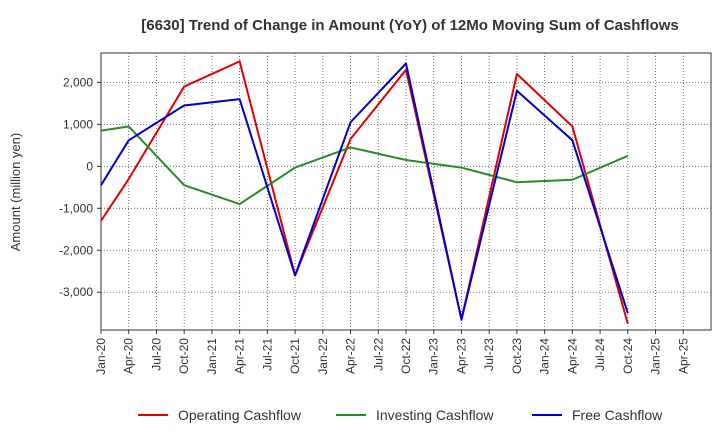 The image size is (720, 440). Describe the element at coordinates (656, 356) in the screenshot. I see `x-tick-label: Jan-25` at that location.